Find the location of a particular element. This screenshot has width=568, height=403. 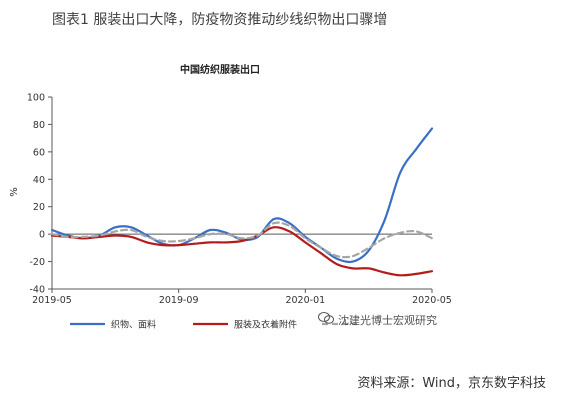

source-note: 资料来源：Wind，京东数字科技 is located at coordinates (451, 383).